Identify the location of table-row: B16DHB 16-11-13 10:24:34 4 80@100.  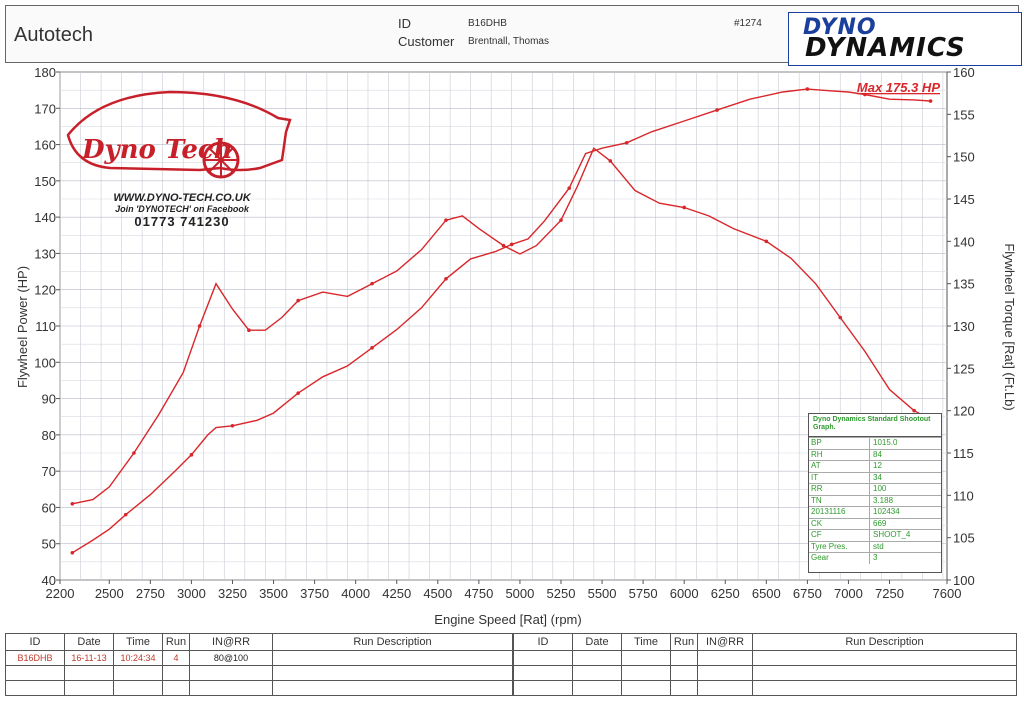
(259, 658).